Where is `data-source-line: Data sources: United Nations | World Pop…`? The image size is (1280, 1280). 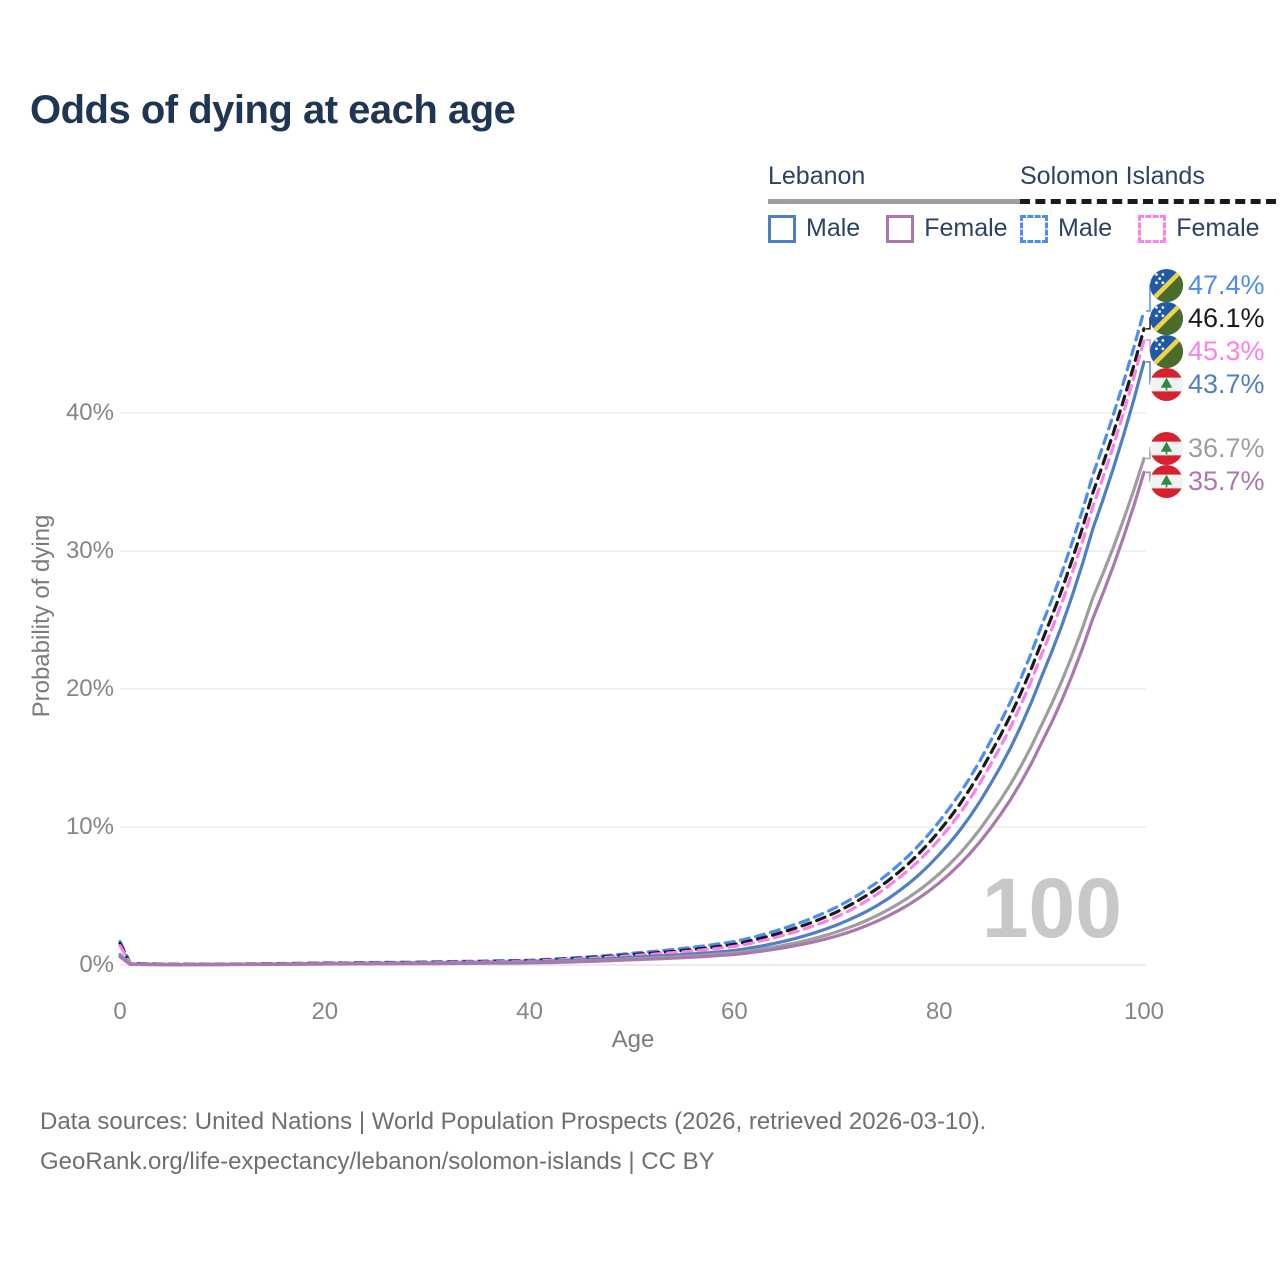
data-source-line: Data sources: United Nations | World Pop… is located at coordinates (513, 1121).